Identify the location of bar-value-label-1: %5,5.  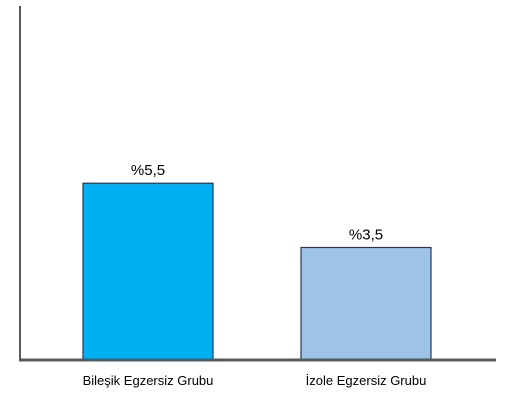
(148, 170).